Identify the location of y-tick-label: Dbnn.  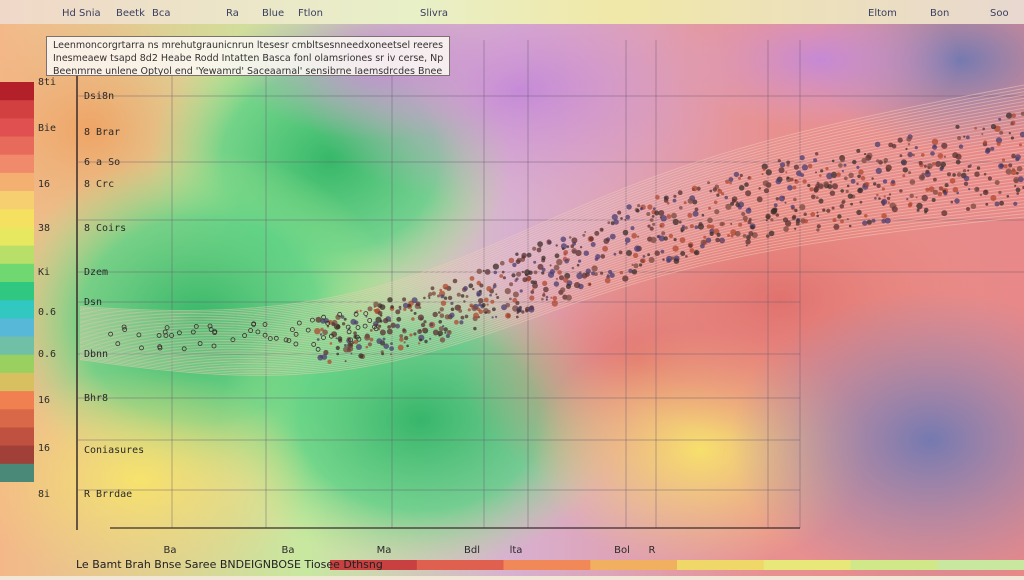
(96, 354).